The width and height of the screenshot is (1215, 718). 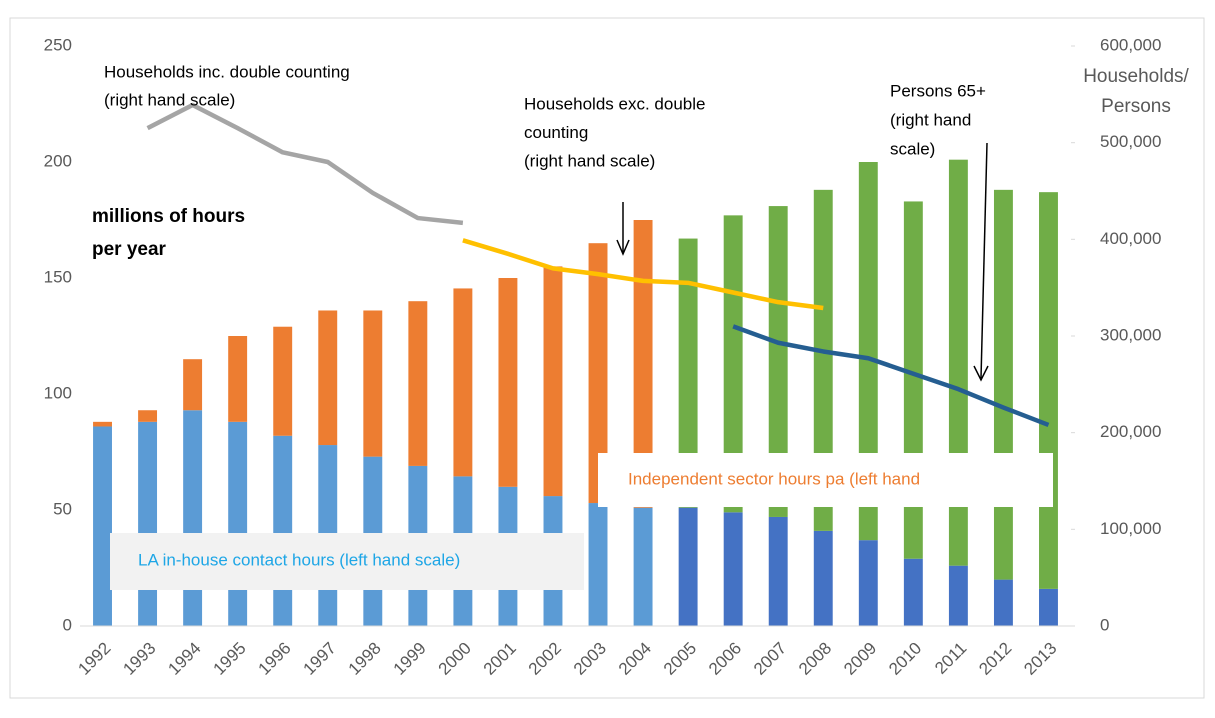 I want to click on series-label: Independent sector hours pa (left hand, so click(x=774, y=478).